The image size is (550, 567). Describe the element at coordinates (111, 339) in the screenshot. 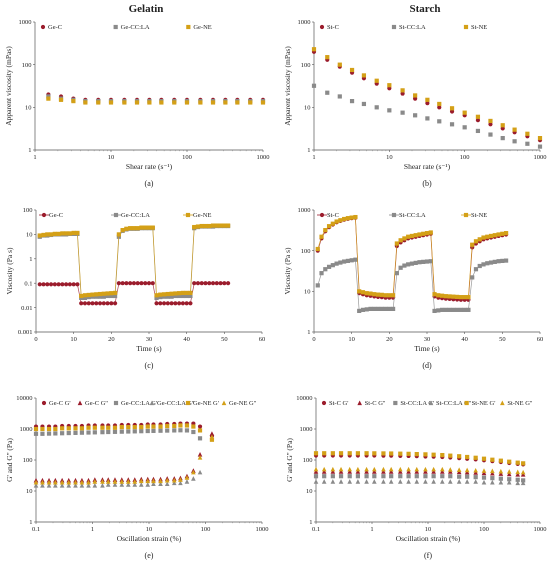

I see `x-tick-label: 20` at that location.